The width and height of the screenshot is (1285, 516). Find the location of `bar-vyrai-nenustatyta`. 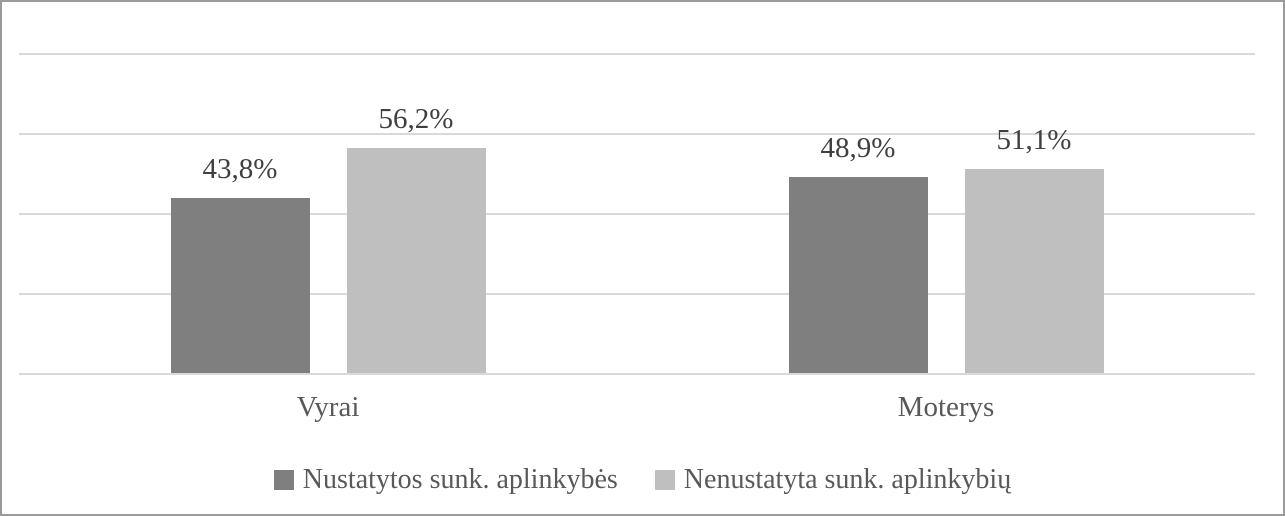

bar-vyrai-nenustatyta is located at coordinates (416, 260).